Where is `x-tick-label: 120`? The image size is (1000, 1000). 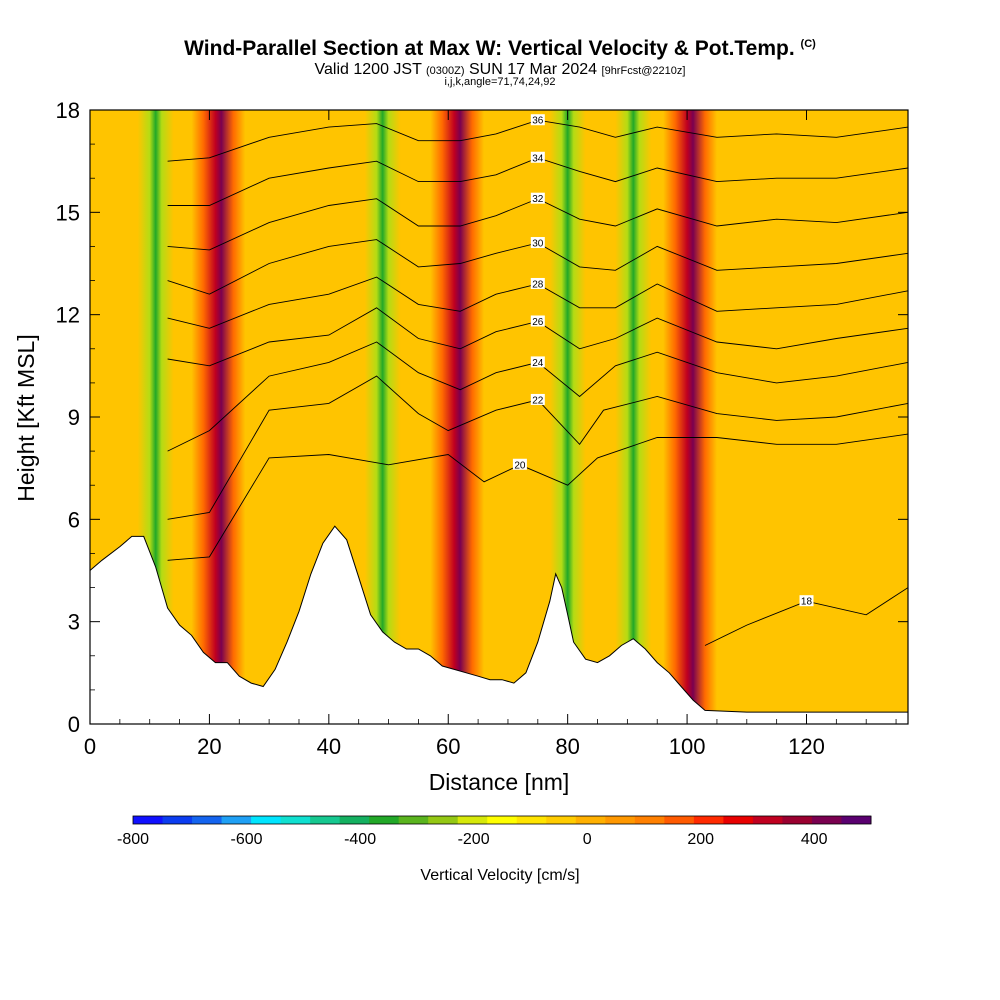
x-tick-label: 120 is located at coordinates (806, 746).